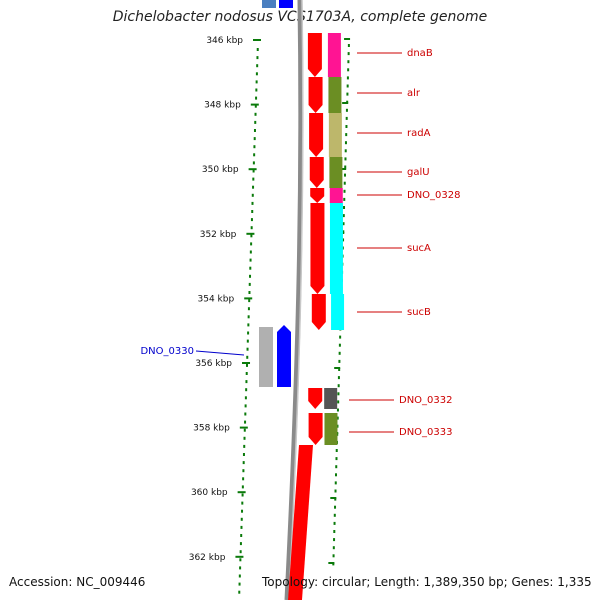 The height and width of the screenshot is (600, 600). What do you see at coordinates (220, 170) in the screenshot?
I see `scale-tick-label: 350 kbp` at bounding box center [220, 170].